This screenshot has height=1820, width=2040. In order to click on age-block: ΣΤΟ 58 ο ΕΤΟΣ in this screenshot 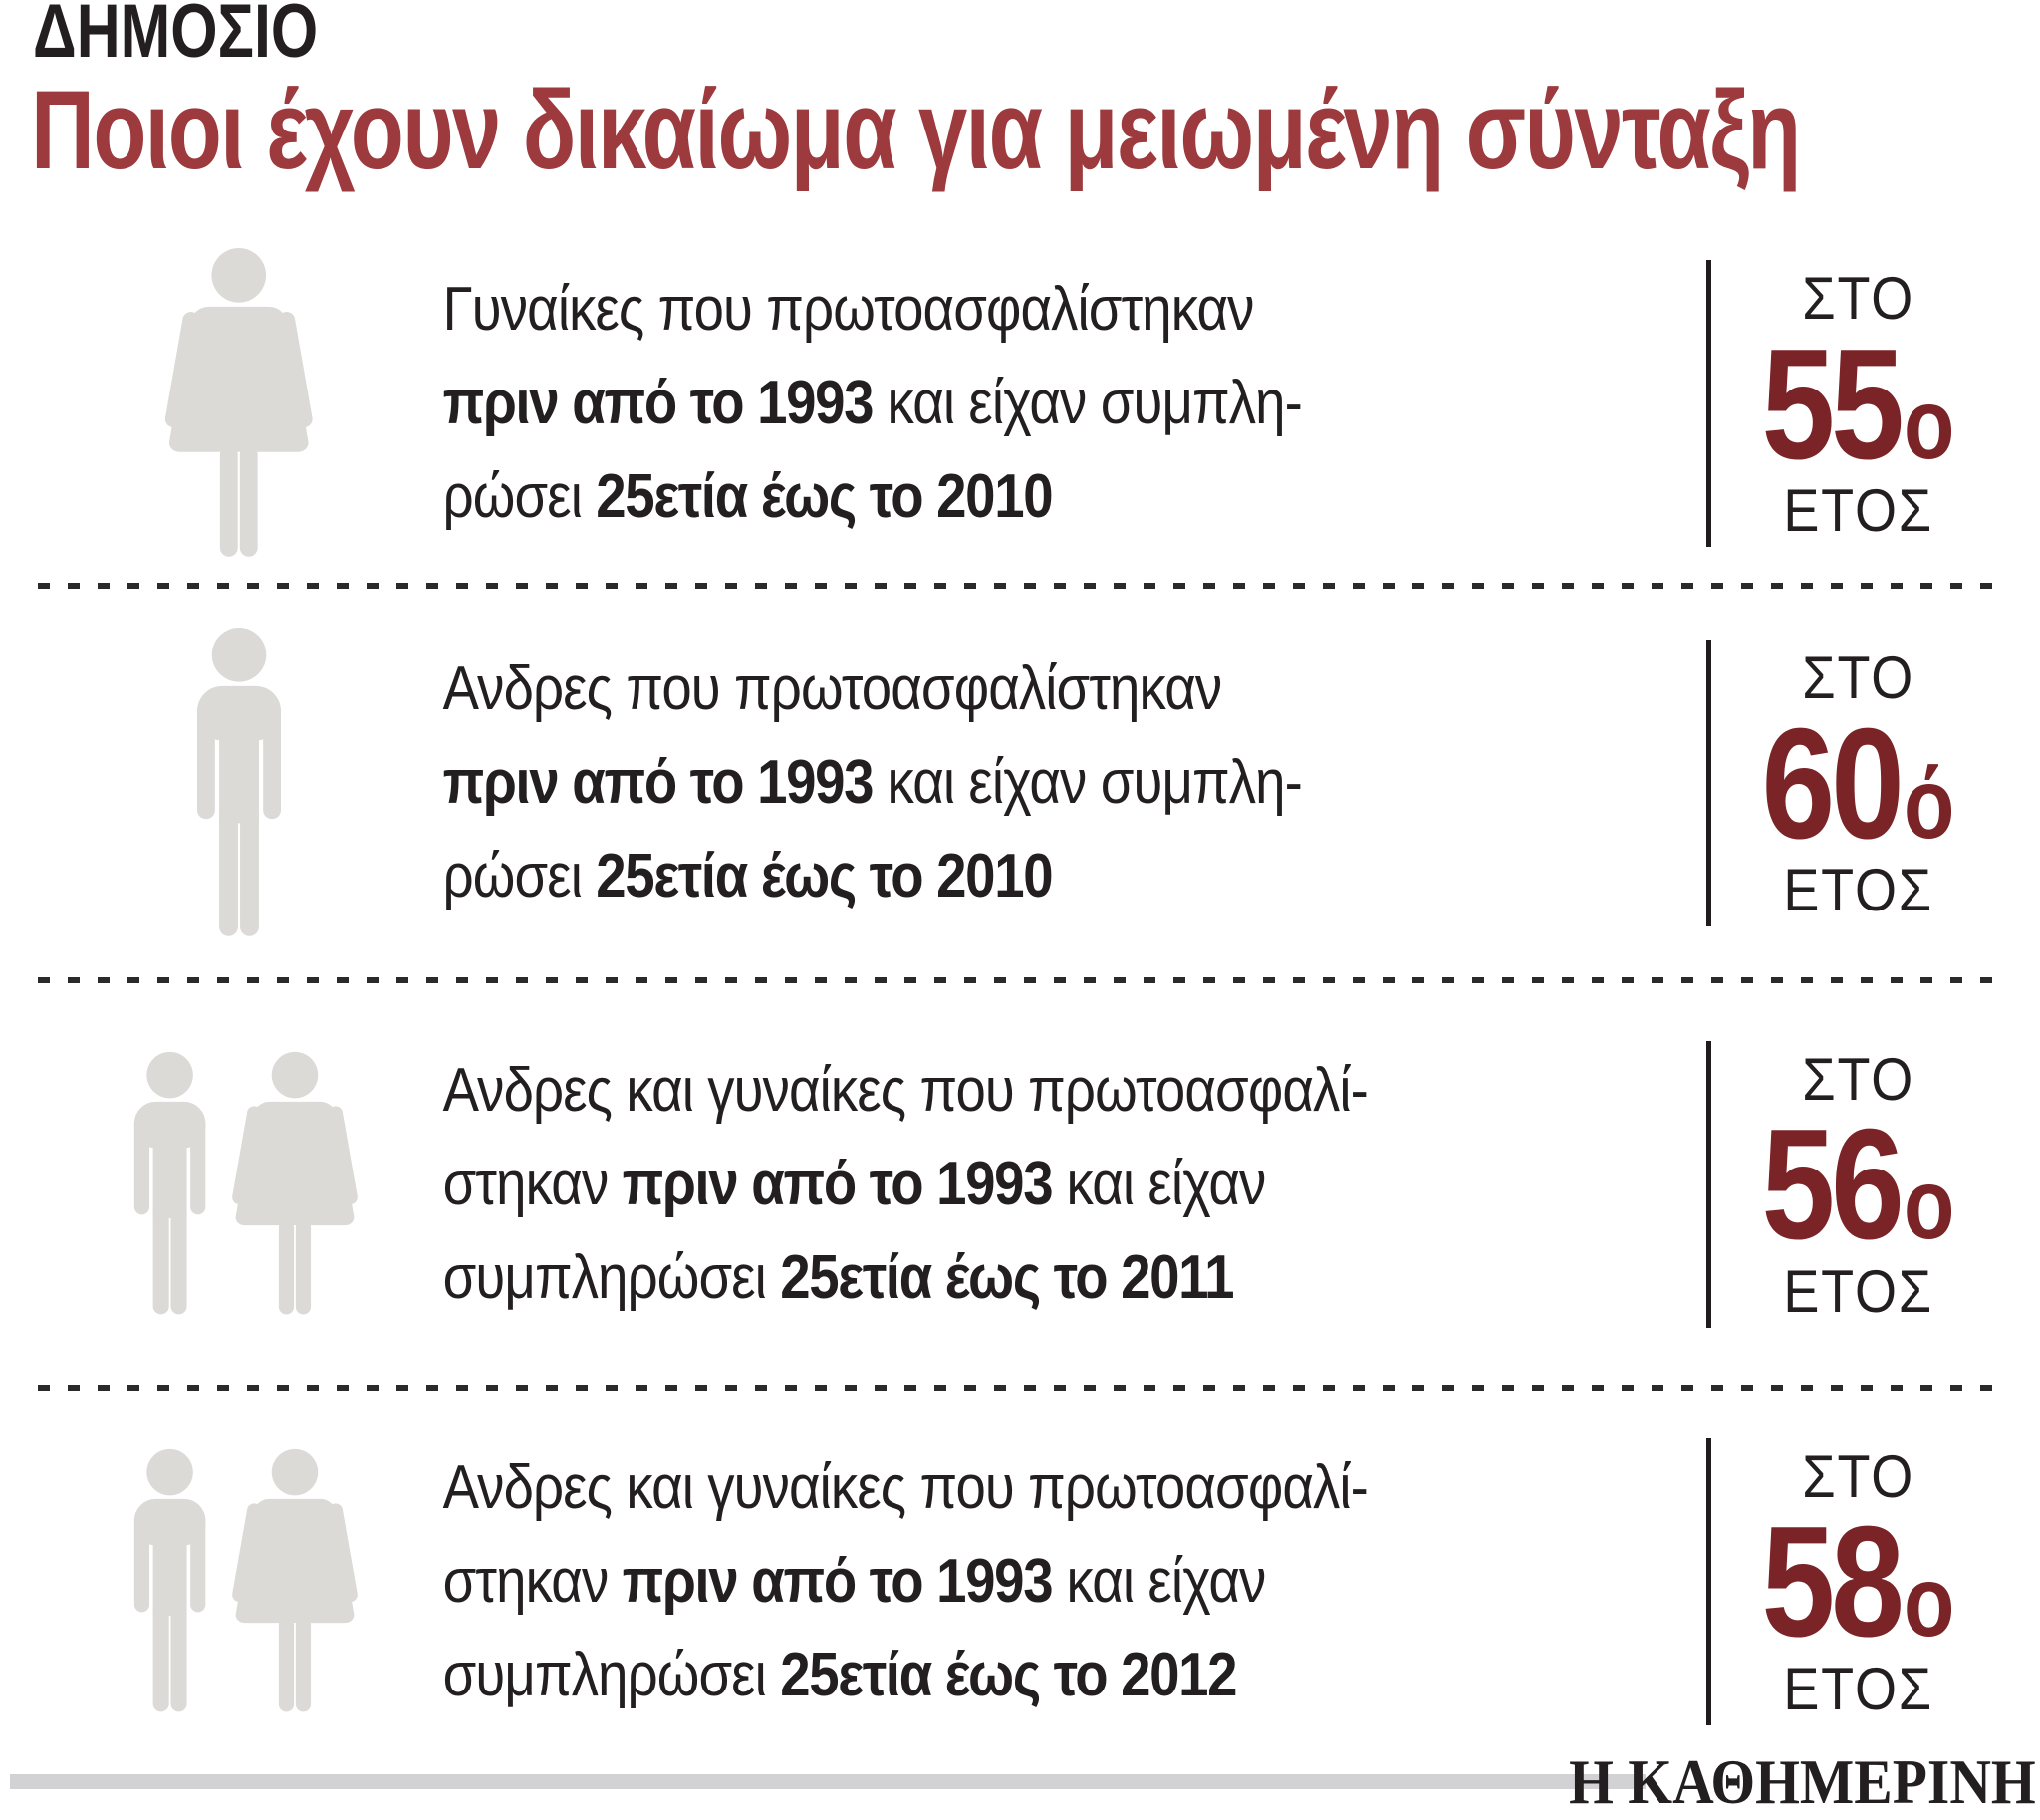, I will do `click(1858, 1581)`.